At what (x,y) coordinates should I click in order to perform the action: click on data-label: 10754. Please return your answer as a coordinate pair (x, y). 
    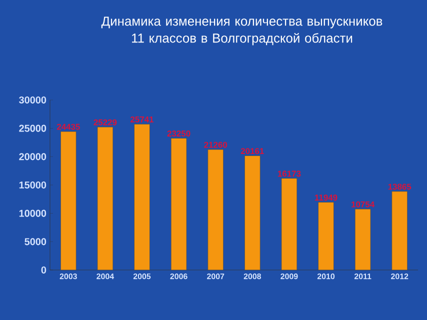
    Looking at the image, I should click on (363, 204).